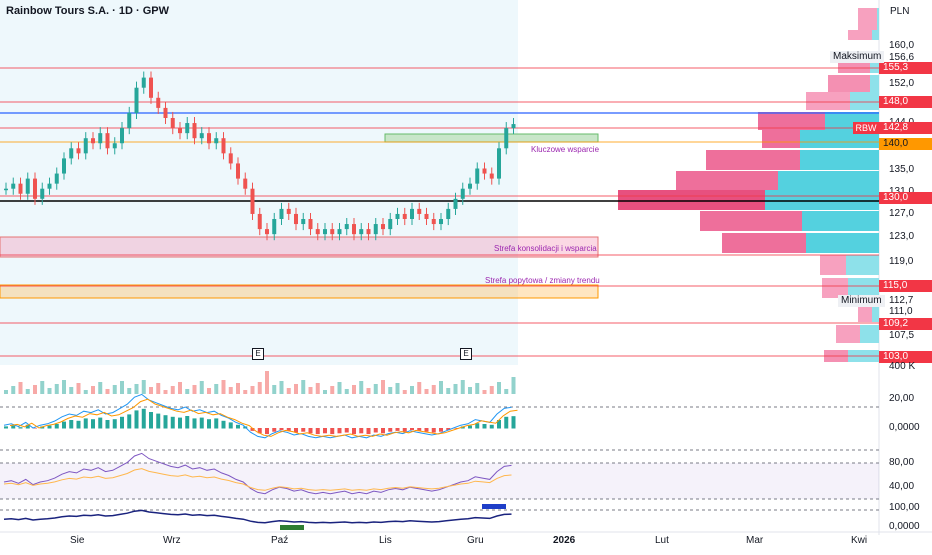 This screenshot has width=932, height=555. What do you see at coordinates (902, 335) in the screenshot?
I see `price-tick: 107,5` at bounding box center [902, 335].